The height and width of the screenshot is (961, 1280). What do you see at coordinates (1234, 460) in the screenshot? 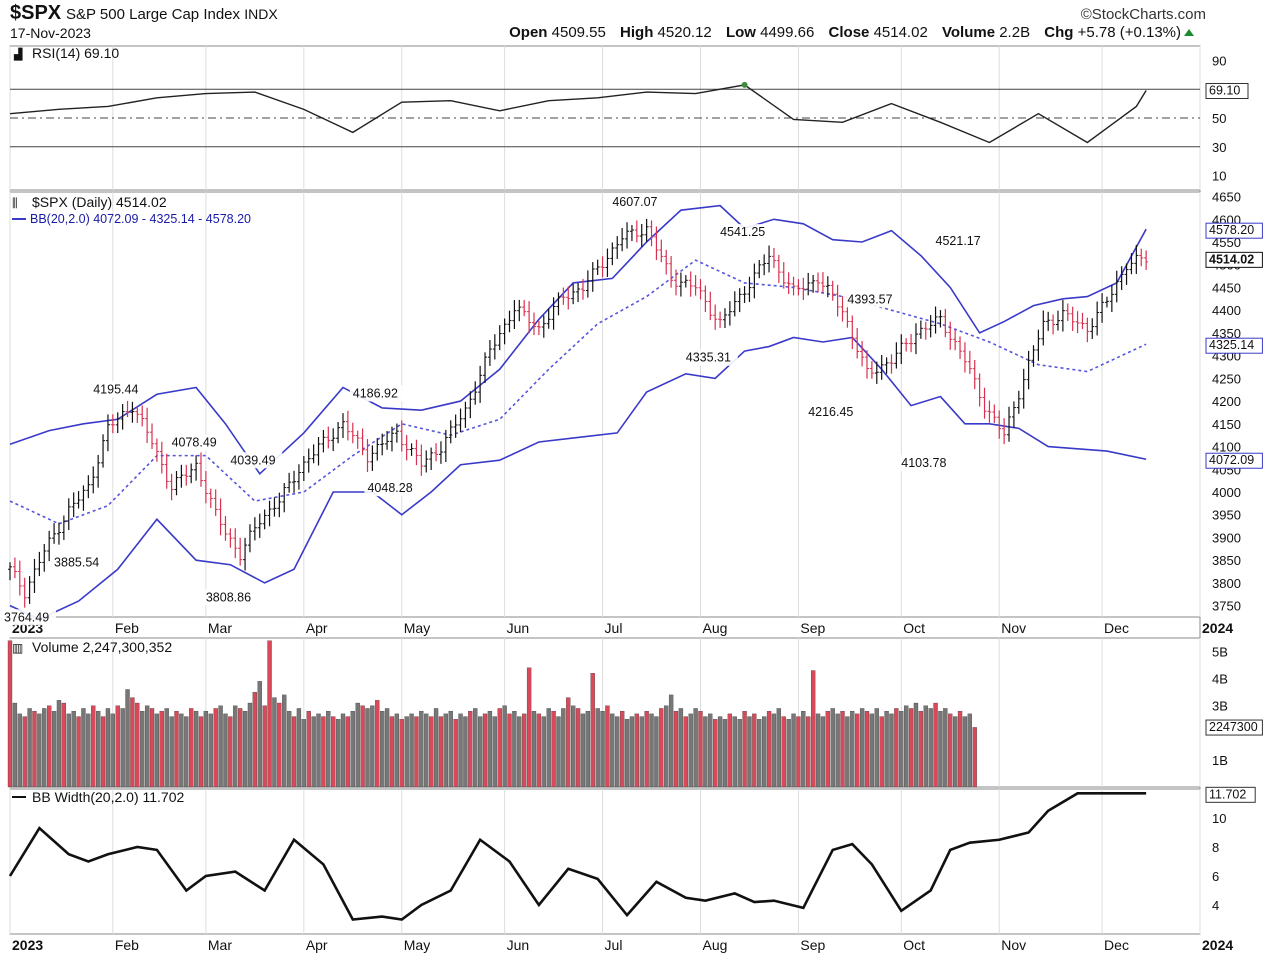
I see `bb-lower-last-box` at bounding box center [1234, 460].